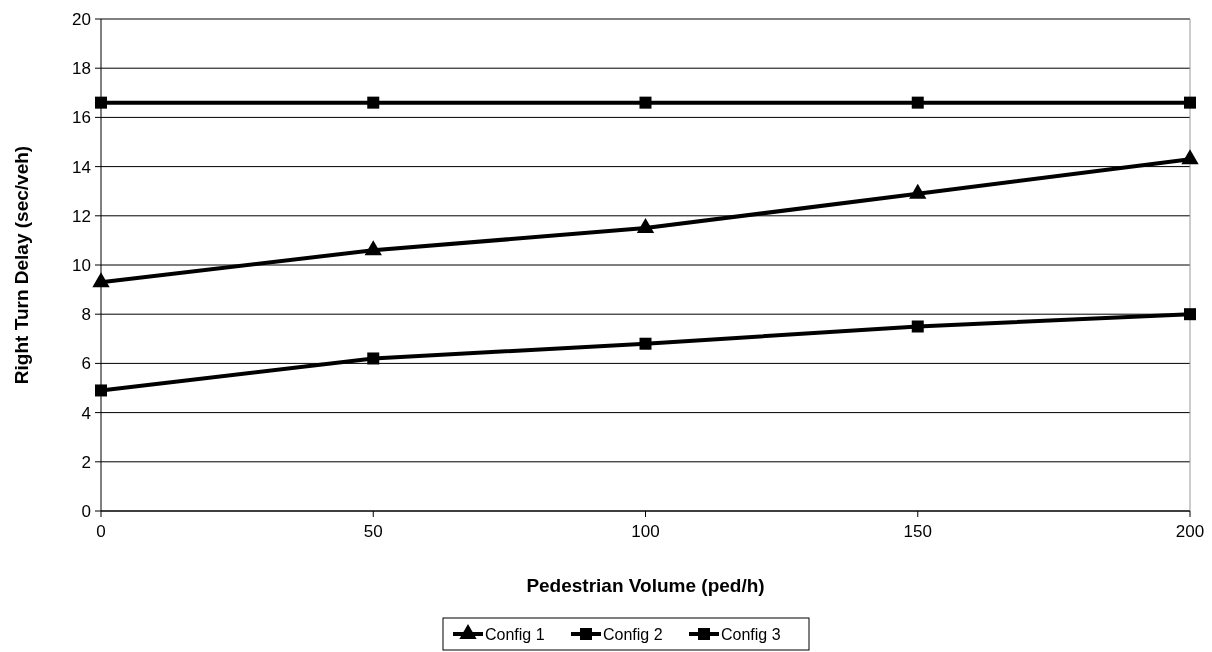 This screenshot has height=652, width=1212. I want to click on x-tick-label: 200, so click(1190, 531).